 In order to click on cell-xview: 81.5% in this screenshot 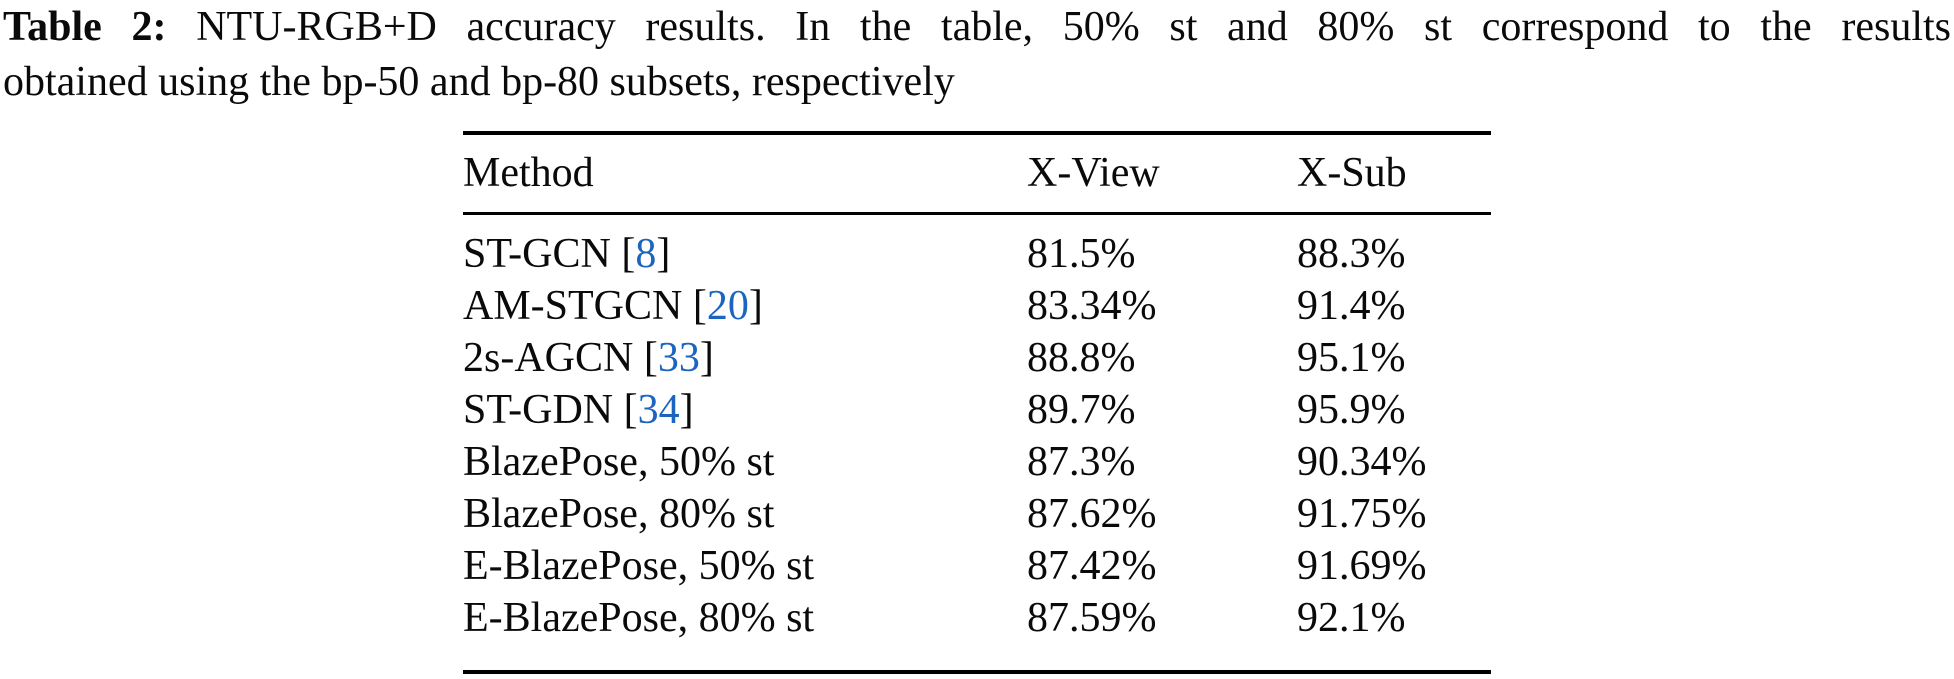, I will do `click(1081, 254)`.